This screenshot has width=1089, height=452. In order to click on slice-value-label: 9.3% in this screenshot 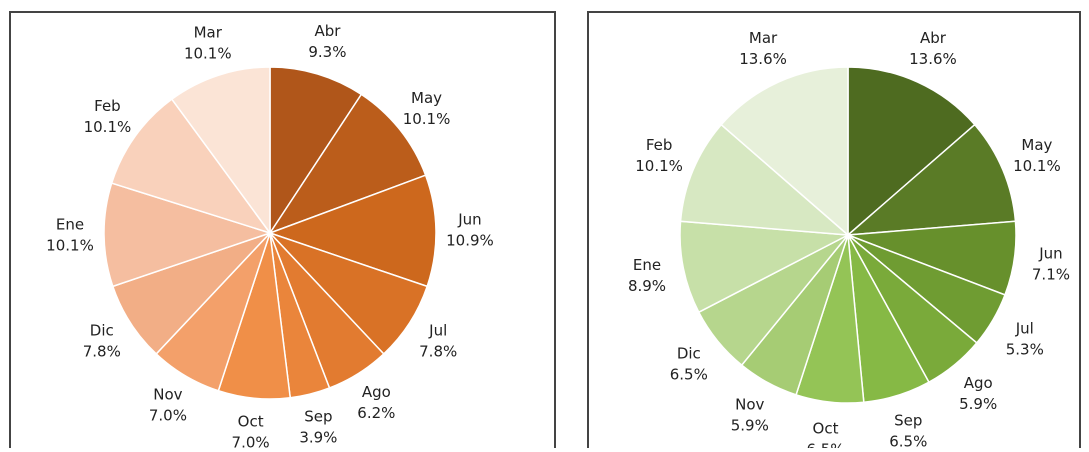, I will do `click(327, 52)`.